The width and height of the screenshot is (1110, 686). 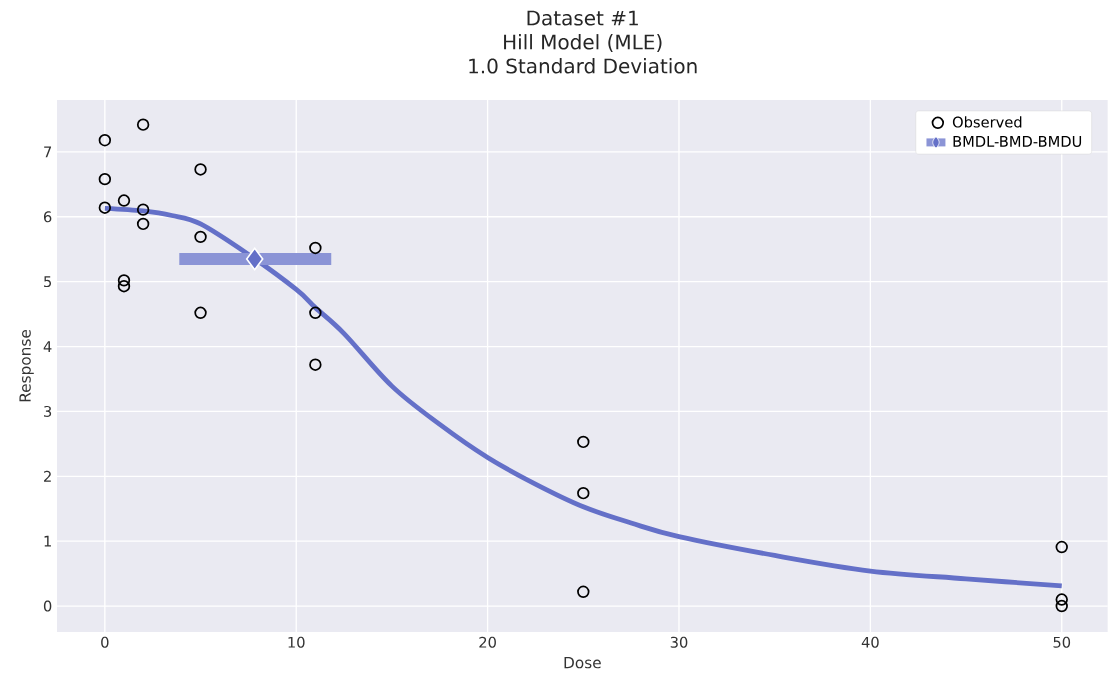 I want to click on x-tick-label: 50, so click(x=1062, y=642).